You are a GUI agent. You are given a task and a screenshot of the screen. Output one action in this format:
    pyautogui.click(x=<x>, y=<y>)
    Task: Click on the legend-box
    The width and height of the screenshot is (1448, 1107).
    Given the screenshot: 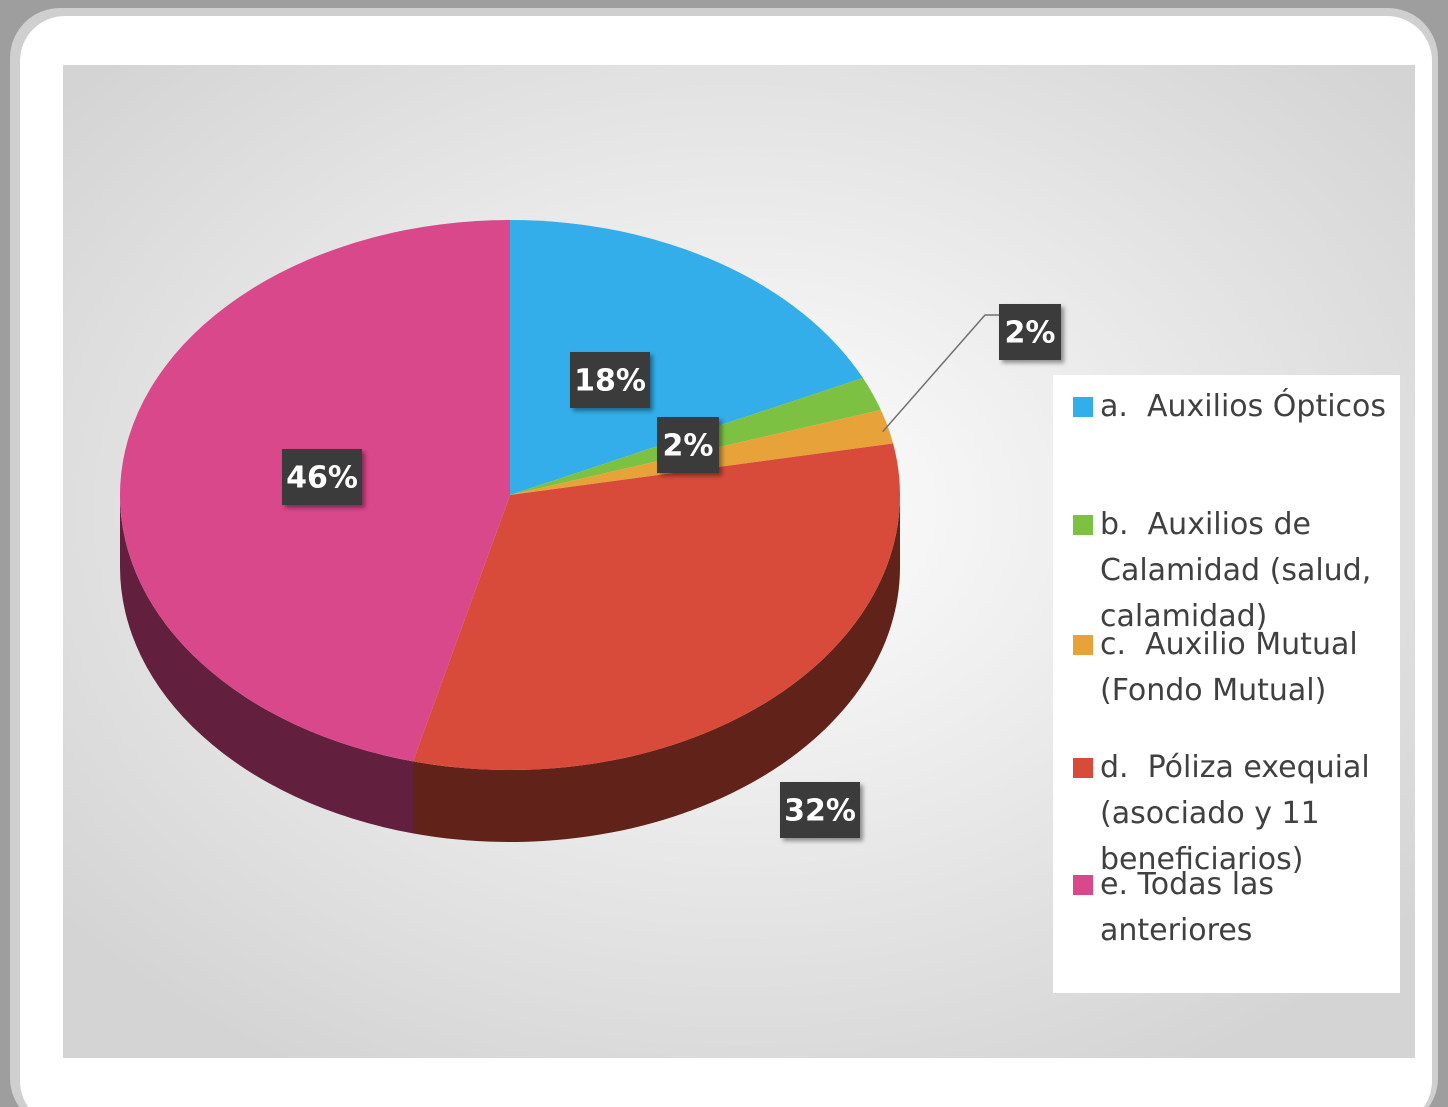 What is the action you would take?
    pyautogui.click(x=1226, y=684)
    